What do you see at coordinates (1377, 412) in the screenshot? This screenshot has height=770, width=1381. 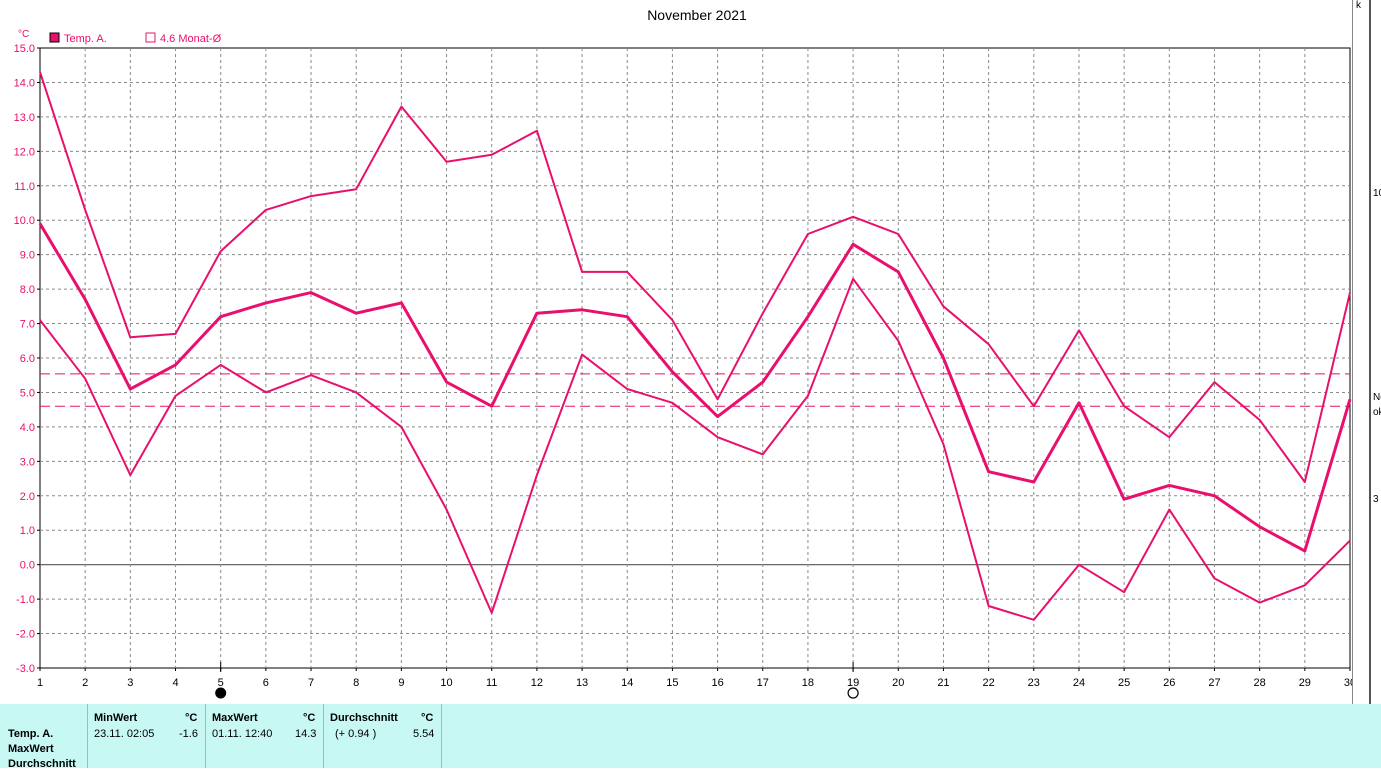 I see `edge-text-4: ok` at bounding box center [1377, 412].